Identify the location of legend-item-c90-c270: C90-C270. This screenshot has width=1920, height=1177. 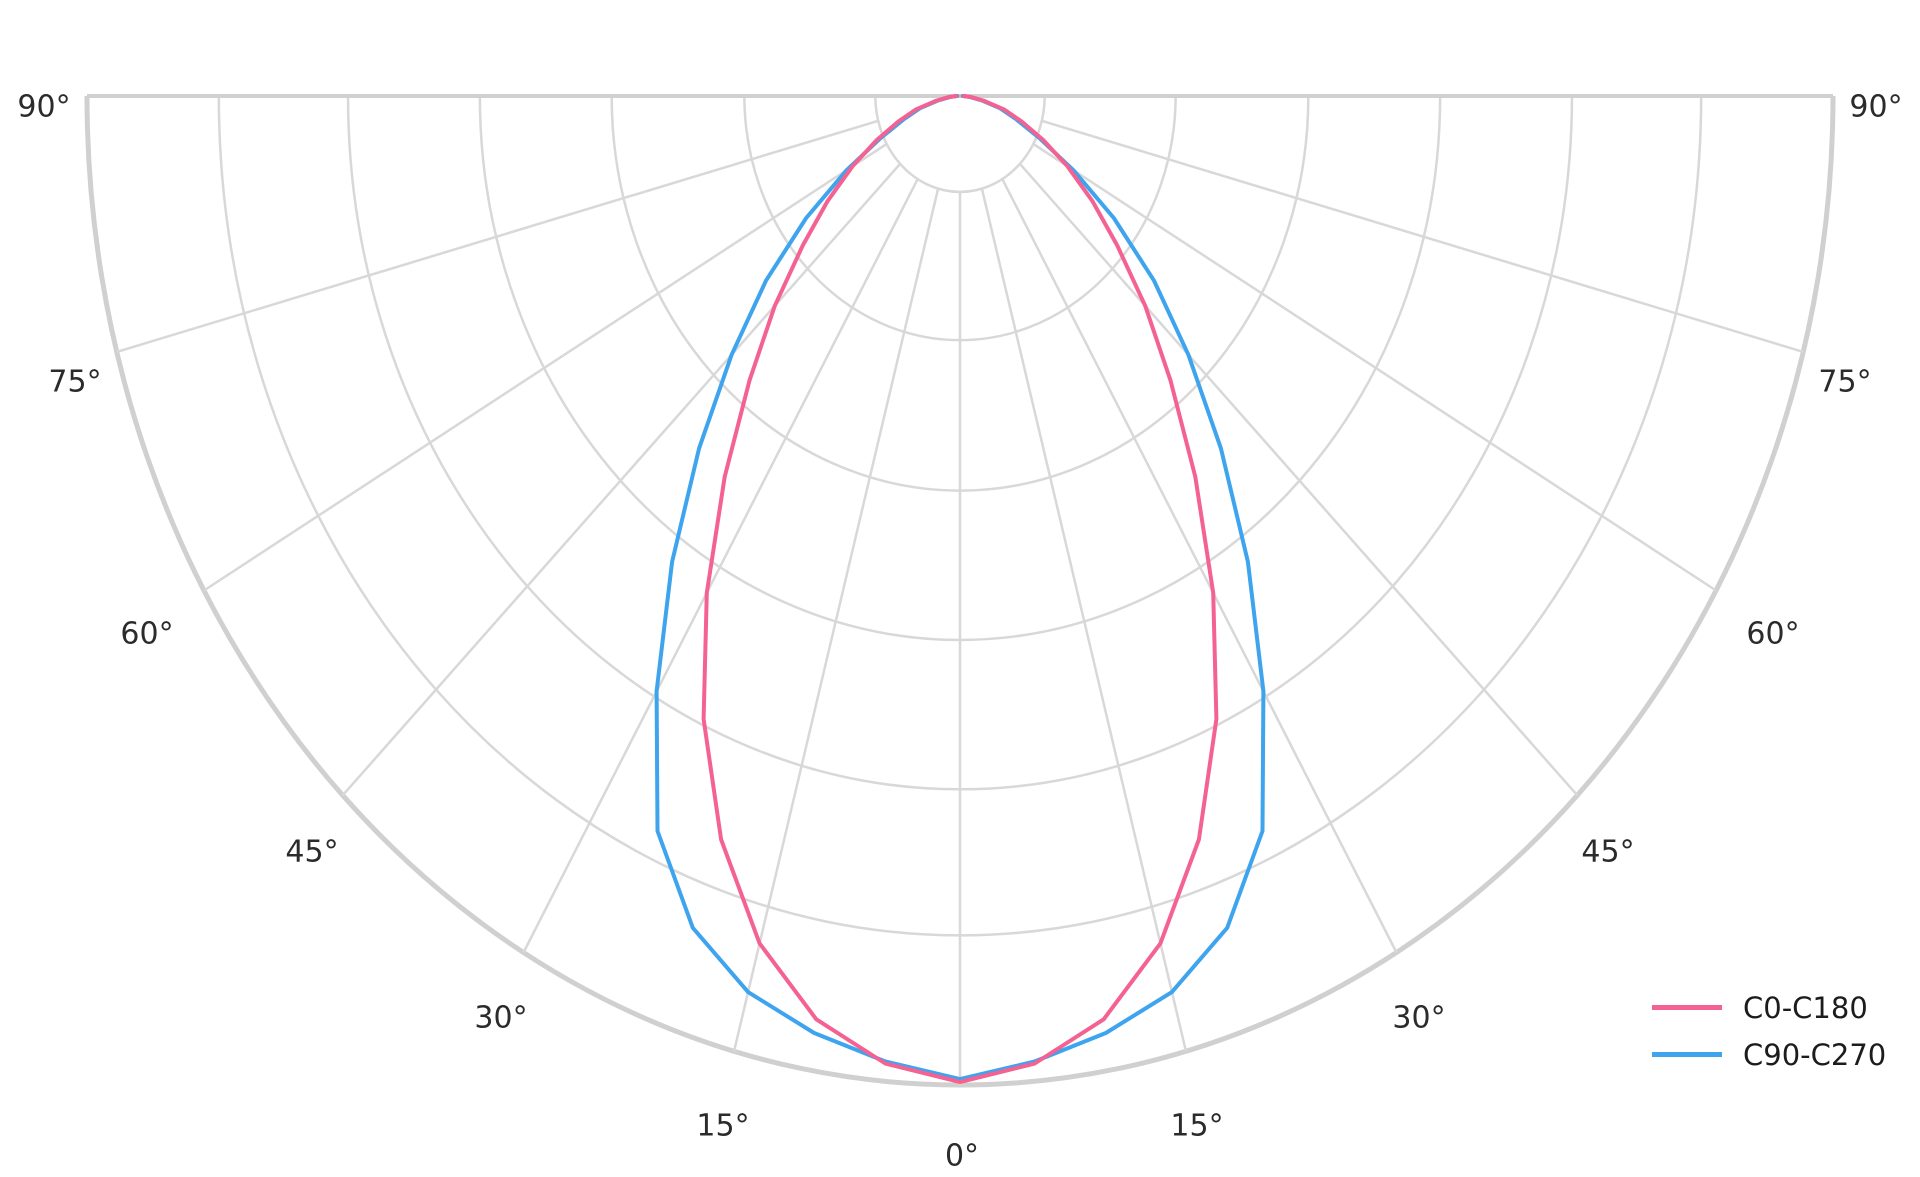
(1769, 1054).